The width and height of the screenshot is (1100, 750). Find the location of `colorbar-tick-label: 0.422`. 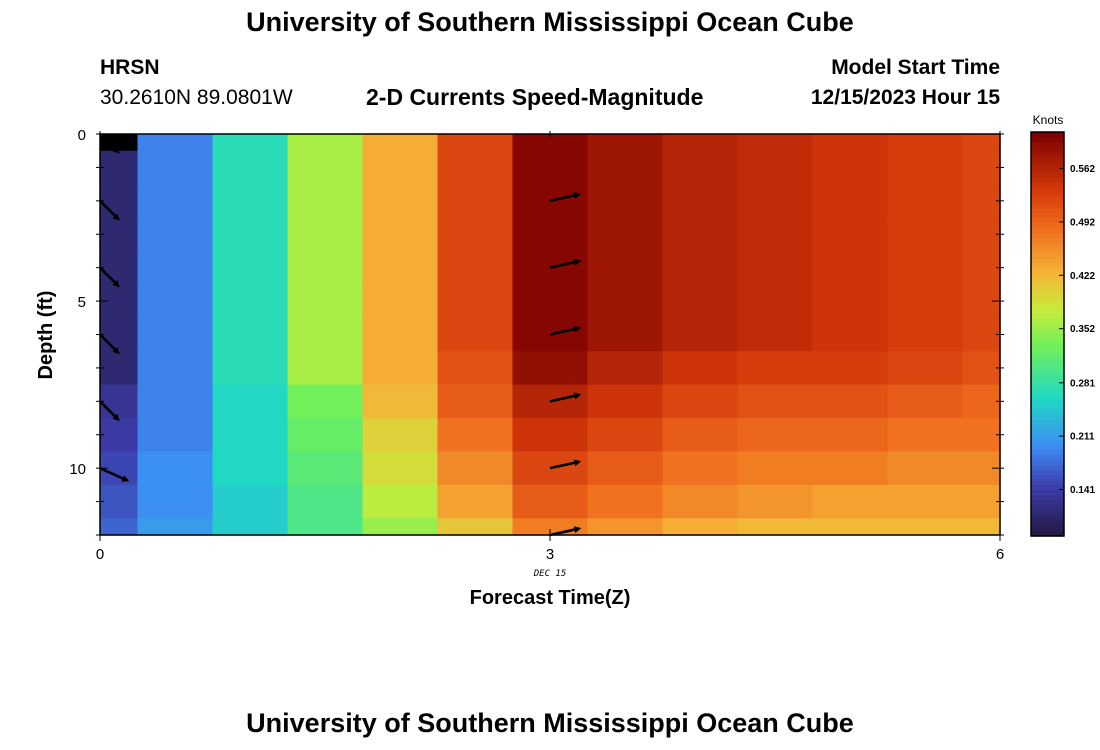

colorbar-tick-label: 0.422 is located at coordinates (1082, 276).